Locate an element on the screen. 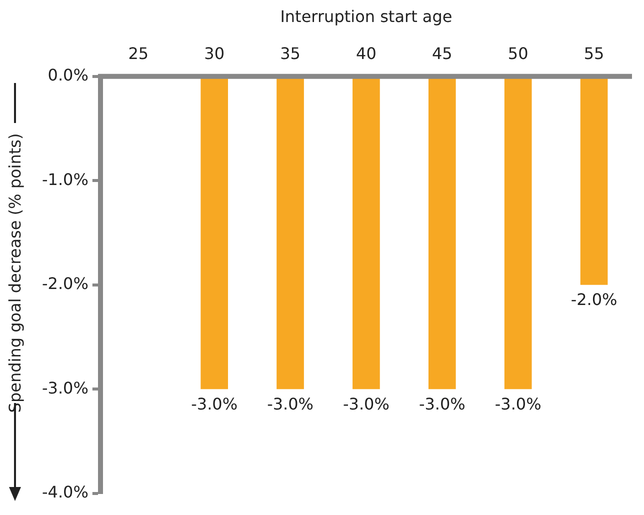  y-tick-label: -1.0% is located at coordinates (65, 179).